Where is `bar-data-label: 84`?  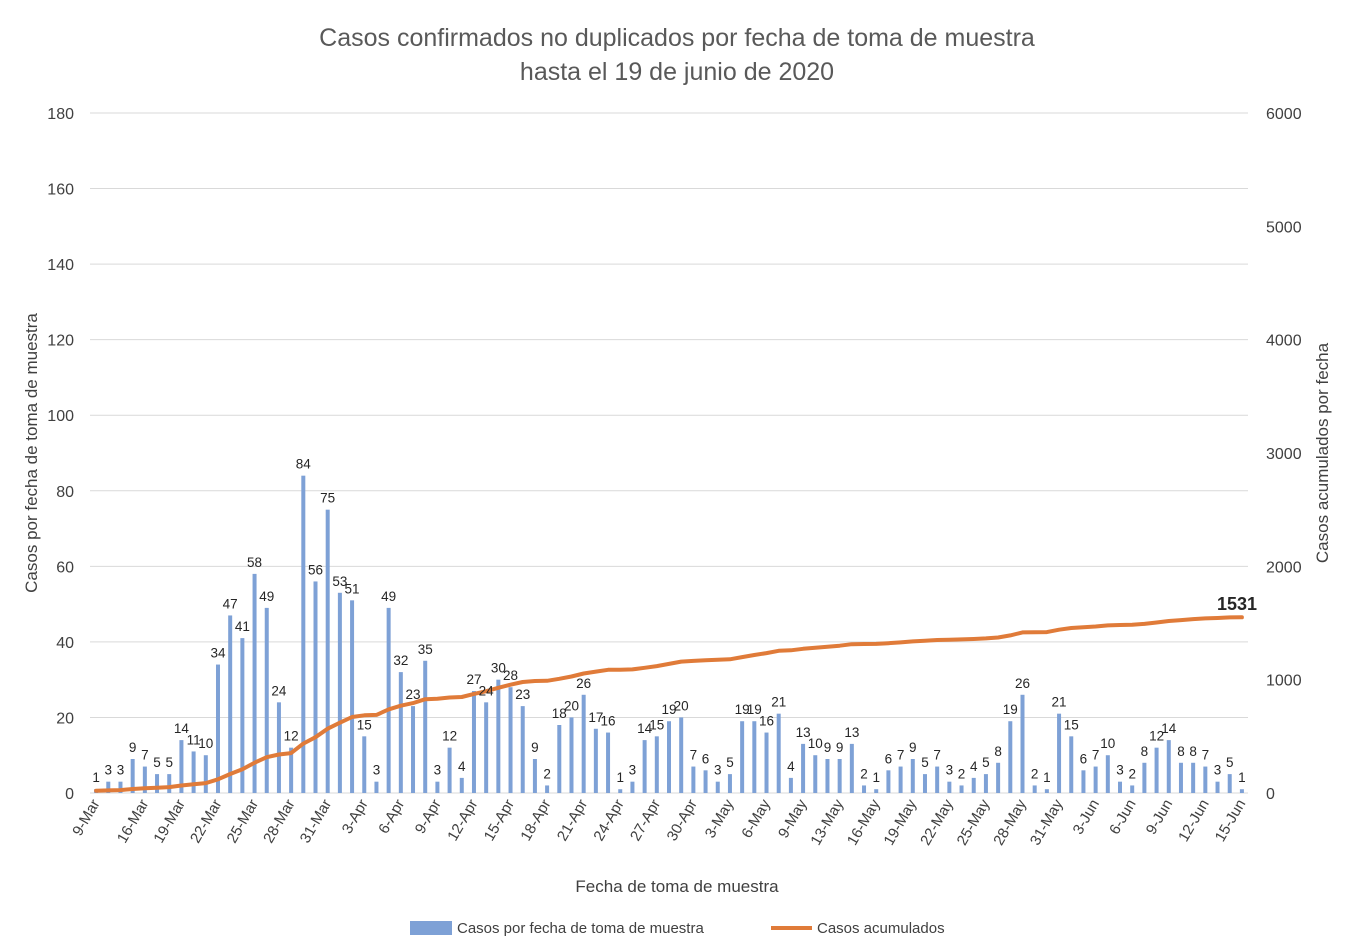
bar-data-label: 84 is located at coordinates (304, 464).